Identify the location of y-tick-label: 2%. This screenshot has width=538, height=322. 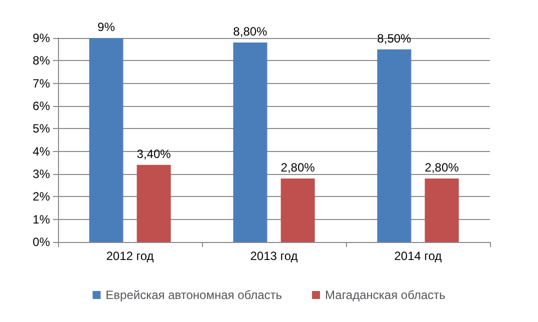
(41, 197).